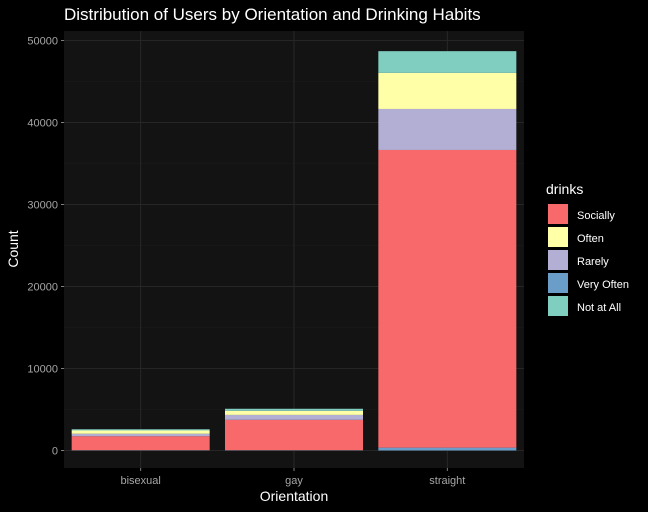 The width and height of the screenshot is (648, 512). What do you see at coordinates (599, 308) in the screenshot?
I see `legend-label: Not at All` at bounding box center [599, 308].